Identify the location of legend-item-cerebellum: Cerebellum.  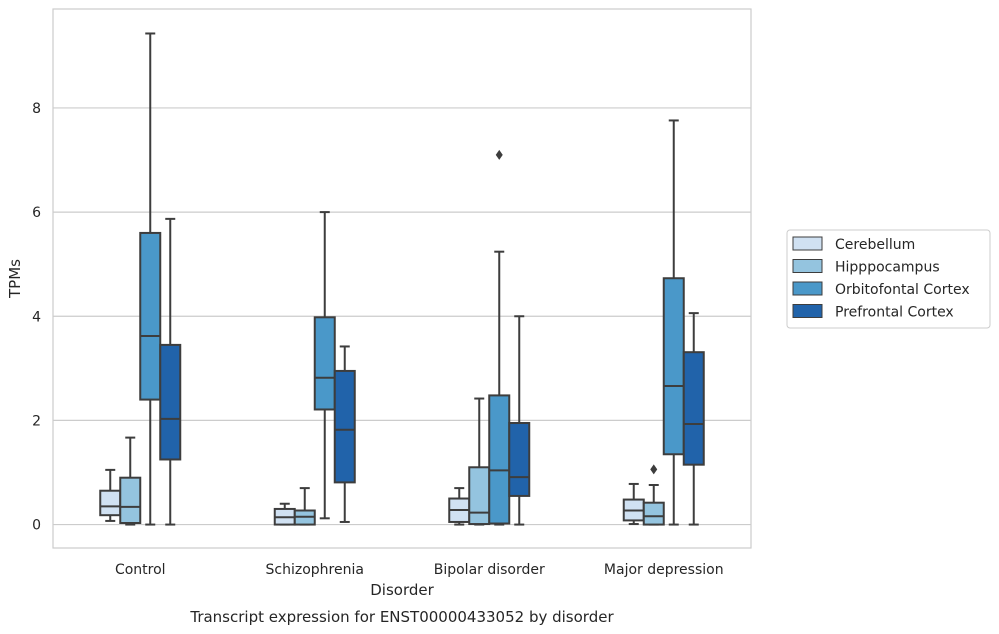
(853, 244).